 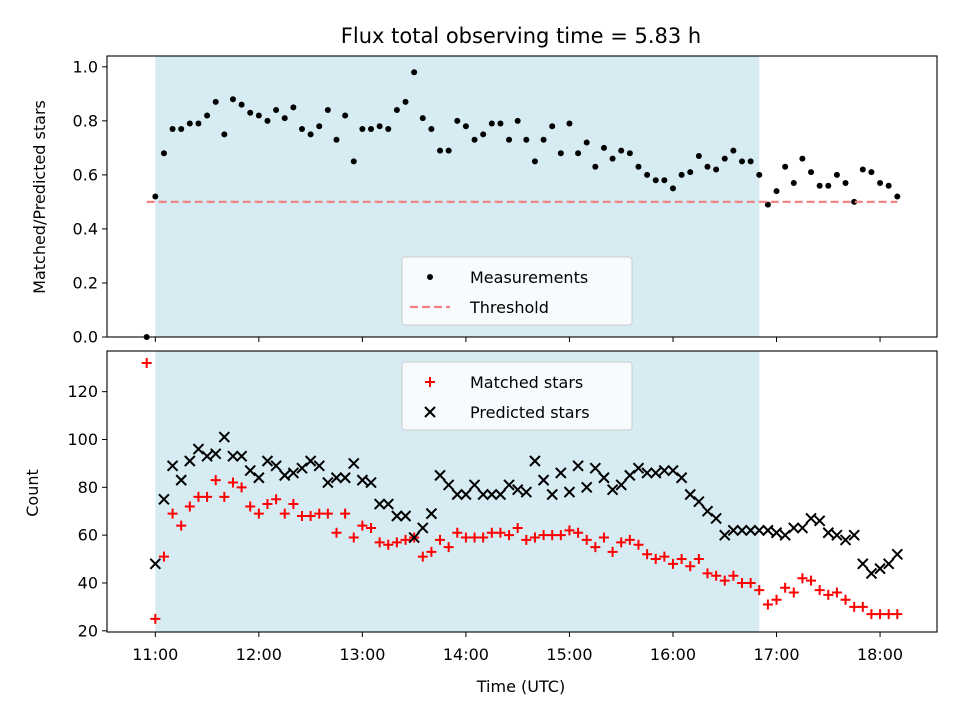 I want to click on legend-measurements-swatch, so click(x=430, y=277).